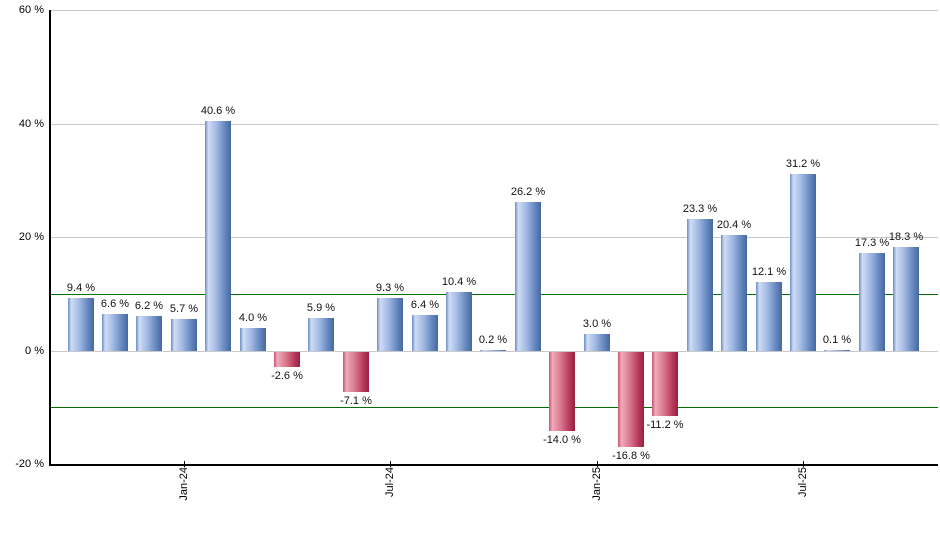 Image resolution: width=940 pixels, height=550 pixels. I want to click on x-axis-tick-label: Jul-25, so click(803, 482).